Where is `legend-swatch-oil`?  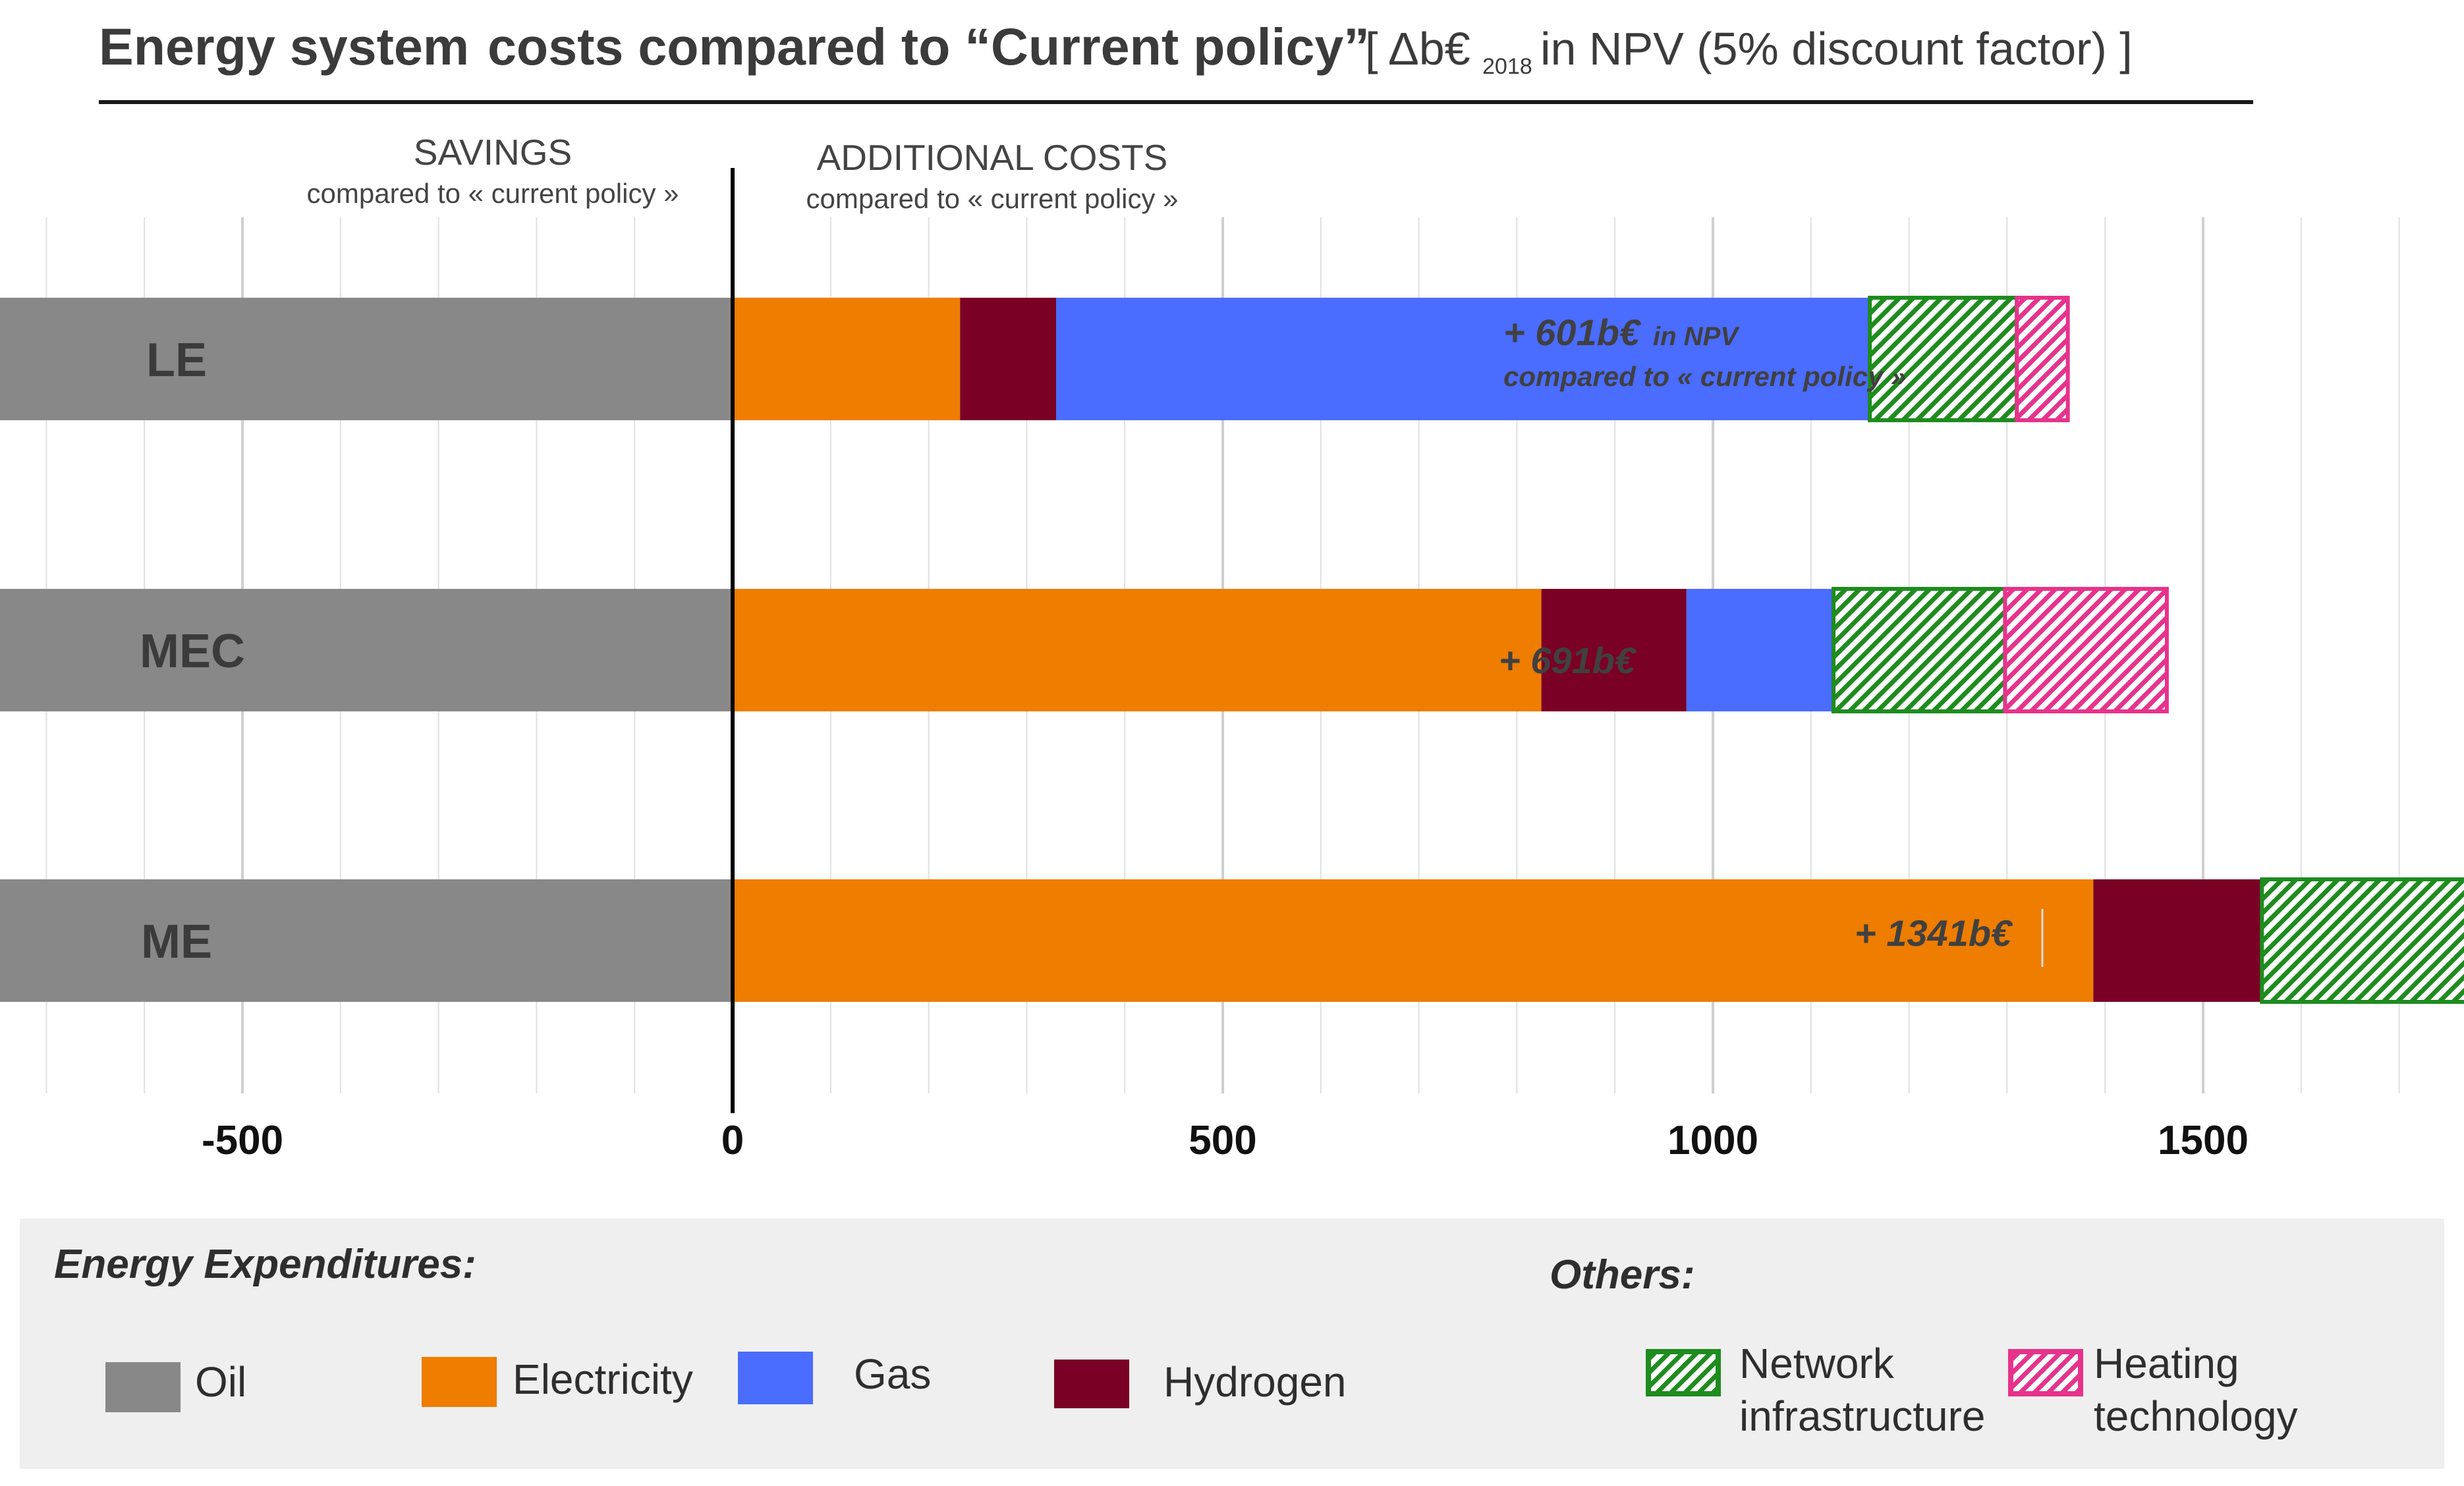
legend-swatch-oil is located at coordinates (143, 1387).